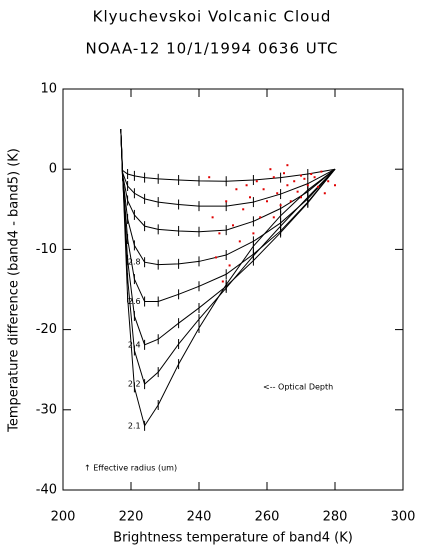 The image size is (425, 550). What do you see at coordinates (130, 468) in the screenshot?
I see `annotation: ↑ Effective radius (um)` at bounding box center [130, 468].